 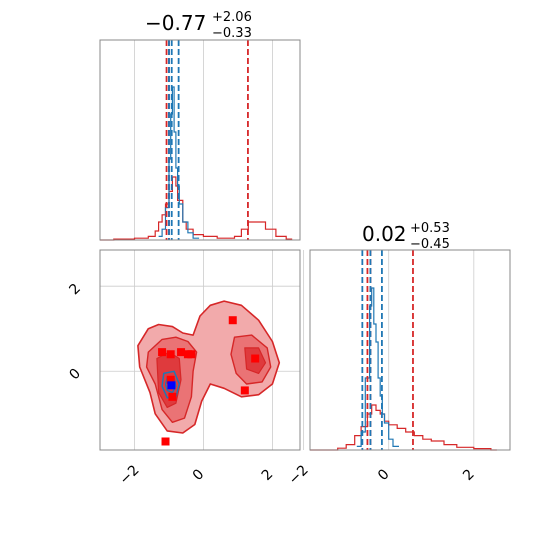 I want to click on x-tick-label-p1: 2, so click(x=268, y=475).